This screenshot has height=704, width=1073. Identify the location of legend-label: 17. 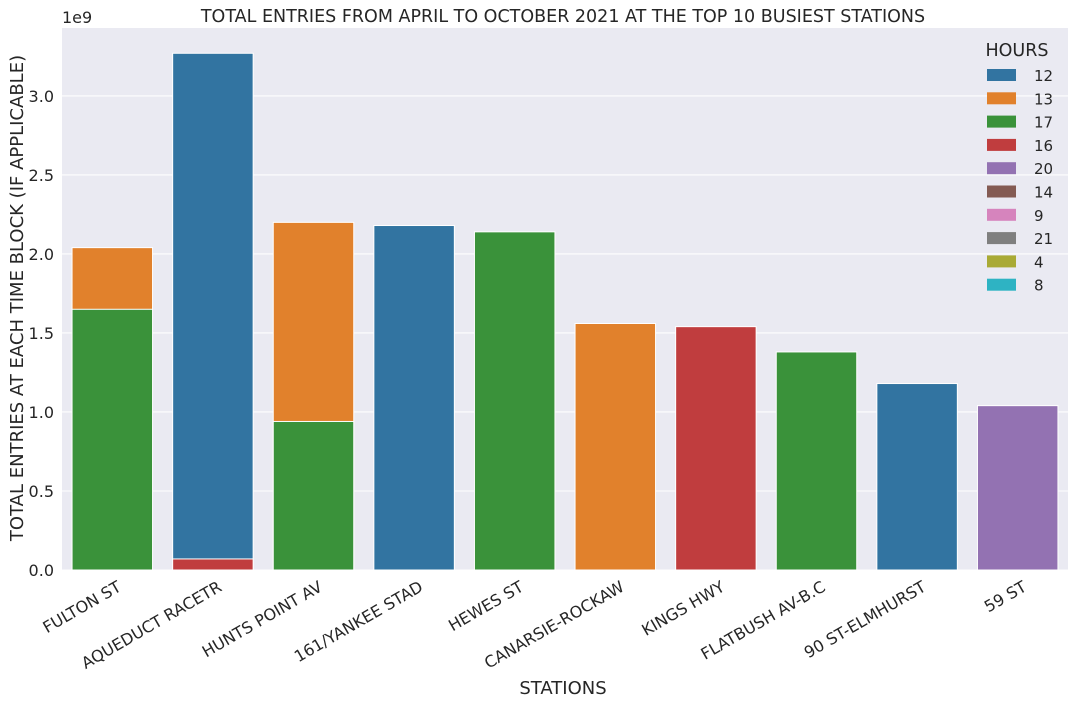
(1043, 123).